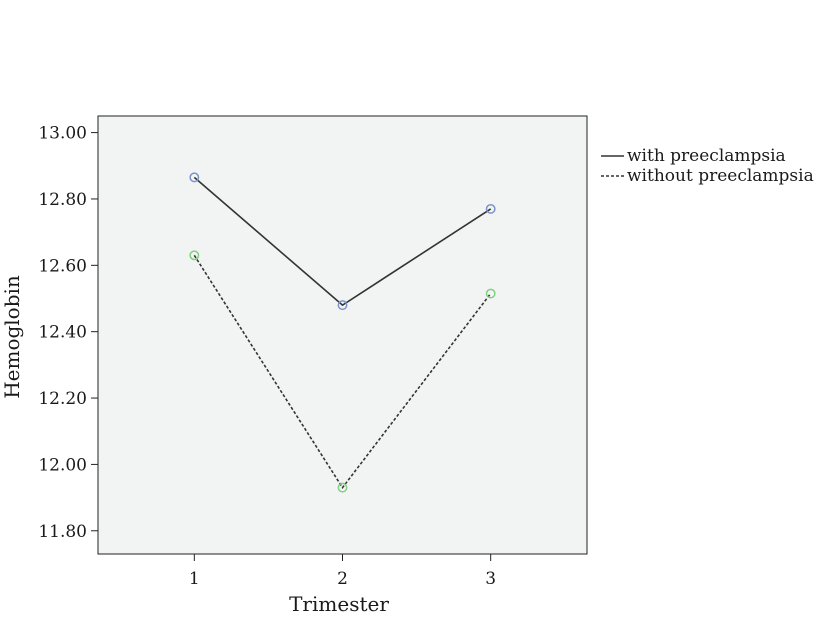 The height and width of the screenshot is (631, 819). I want to click on x-axis-title: Trimester, so click(339, 604).